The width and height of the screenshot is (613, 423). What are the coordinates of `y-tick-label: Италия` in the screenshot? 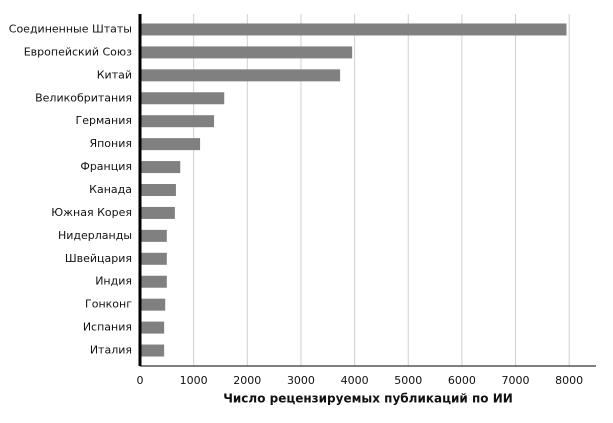 It's located at (111, 350).